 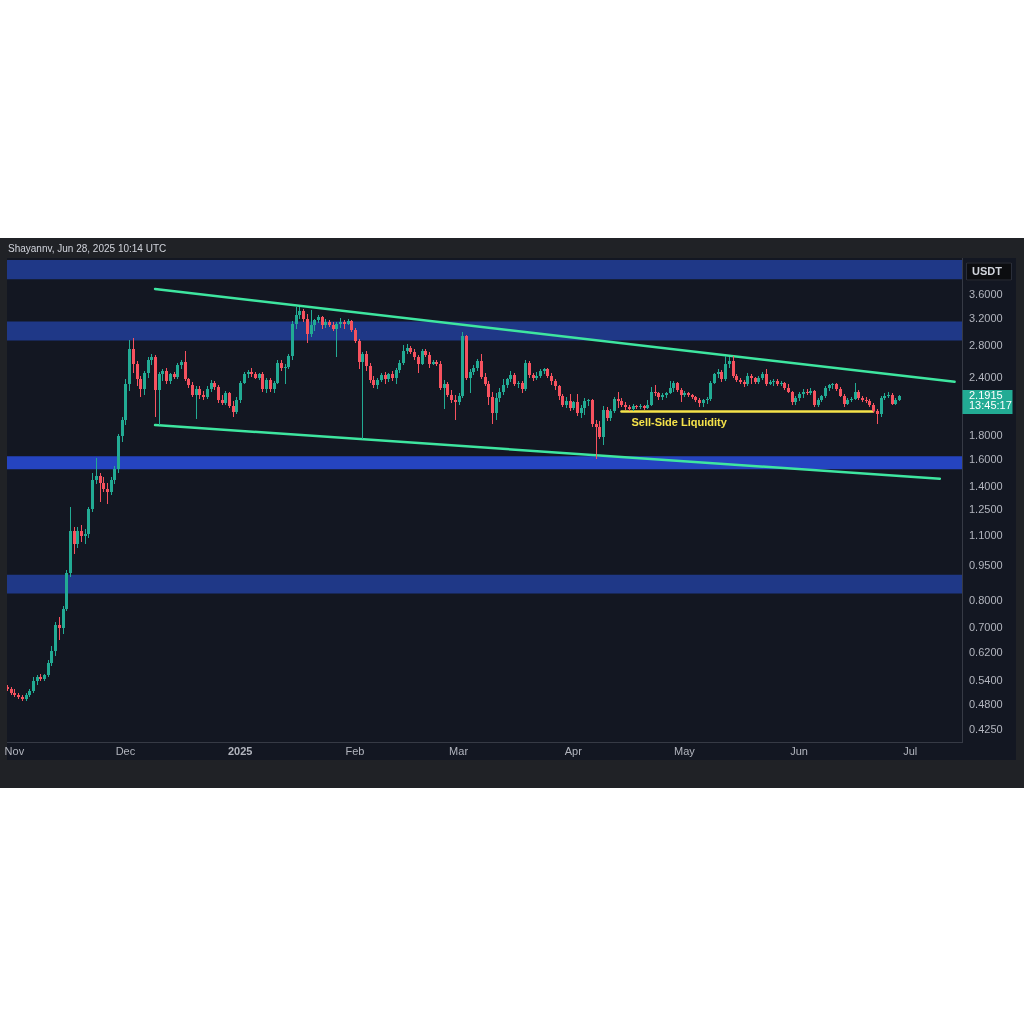 I want to click on x-tick-label: Mar, so click(x=459, y=750).